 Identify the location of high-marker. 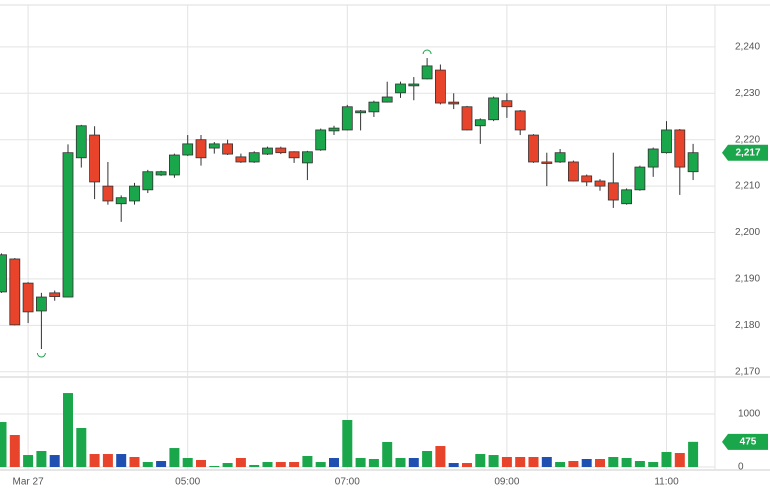
(427, 52).